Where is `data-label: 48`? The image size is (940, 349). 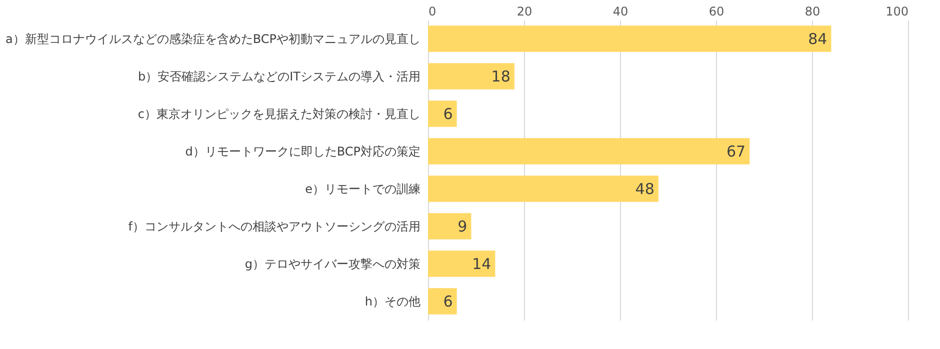 data-label: 48 is located at coordinates (644, 189).